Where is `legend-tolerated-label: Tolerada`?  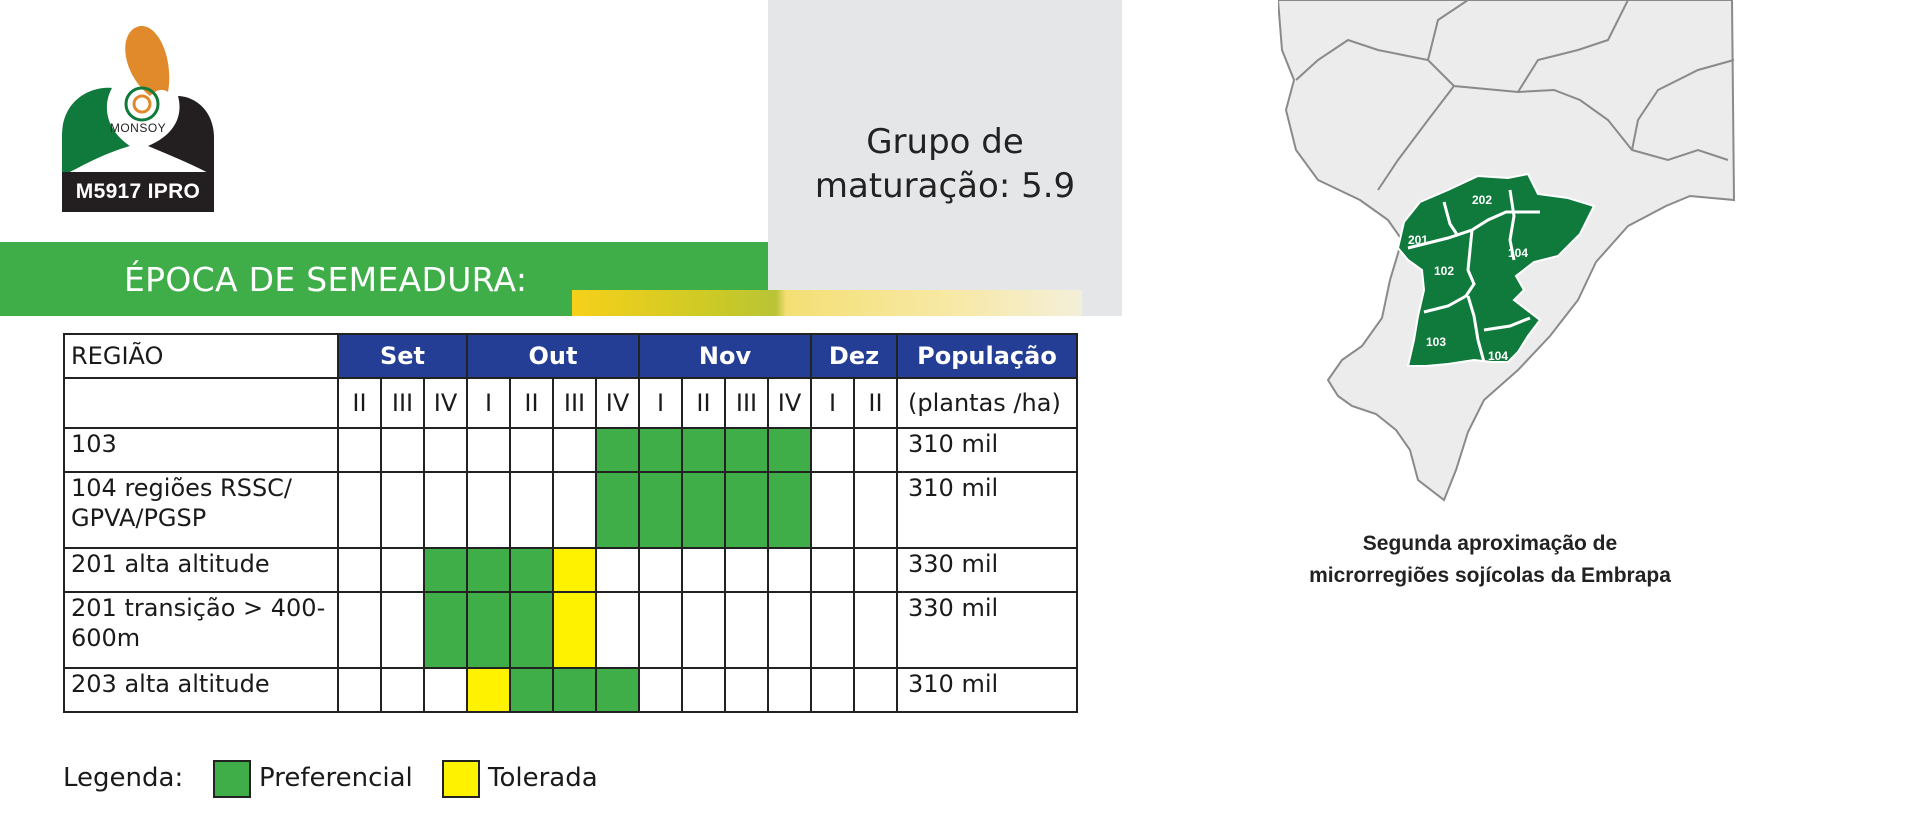 legend-tolerated-label: Tolerada is located at coordinates (543, 778).